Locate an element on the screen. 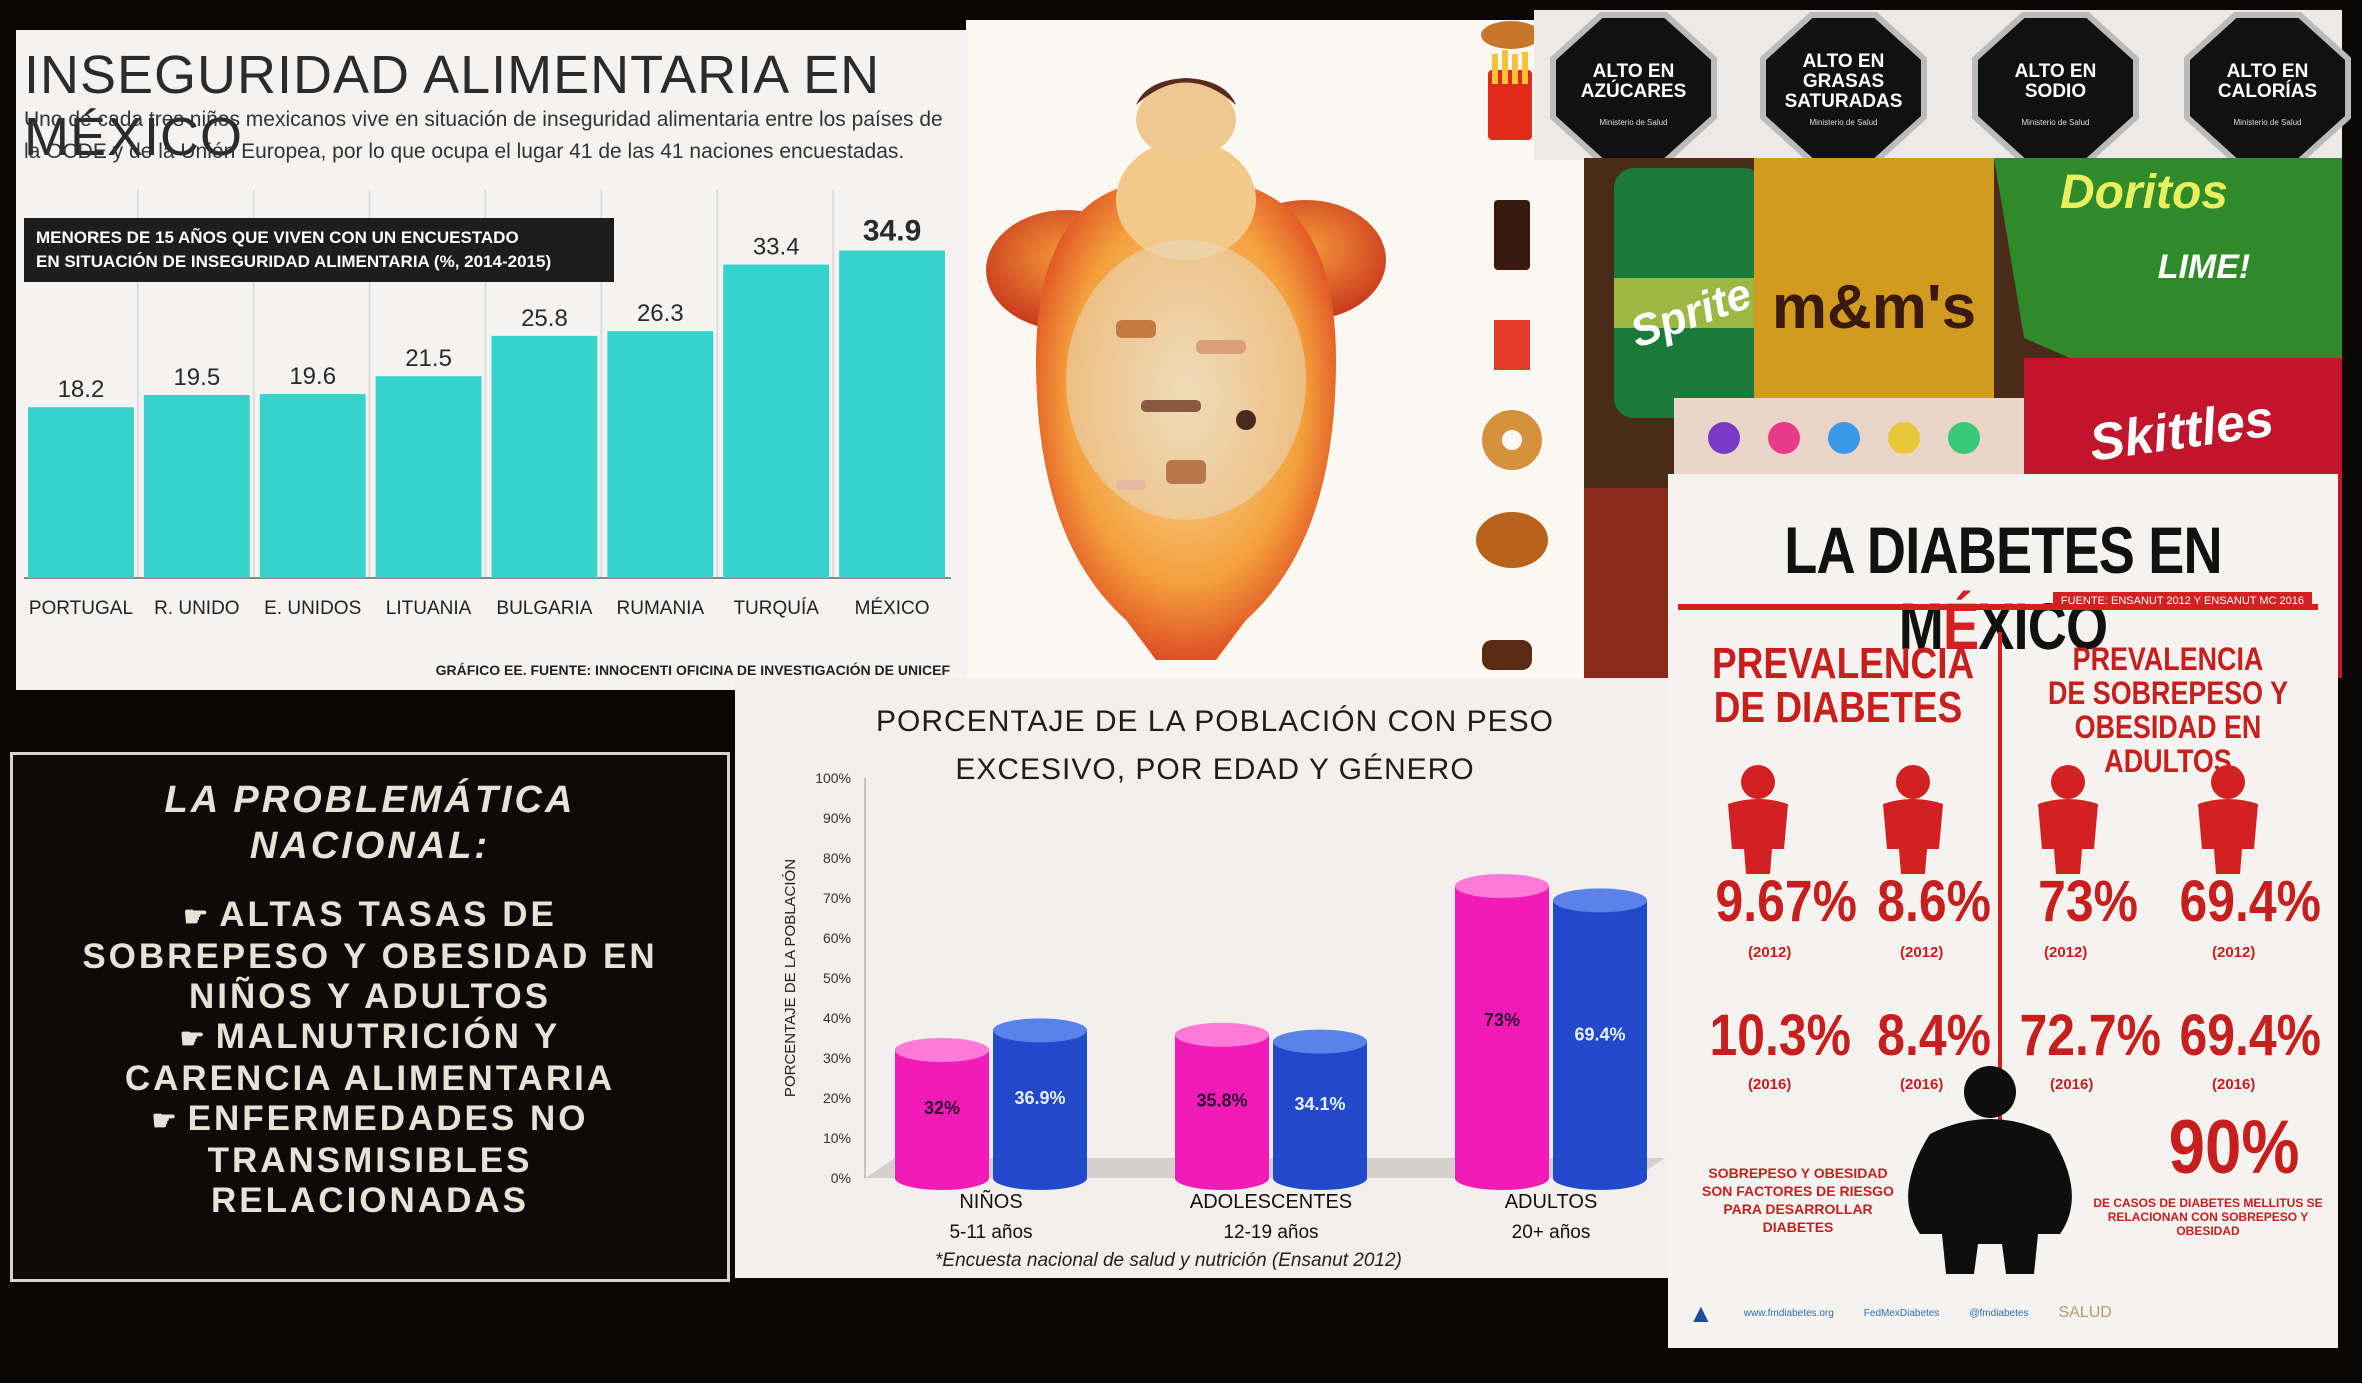  y-tick-label: 30% is located at coordinates (837, 1058).